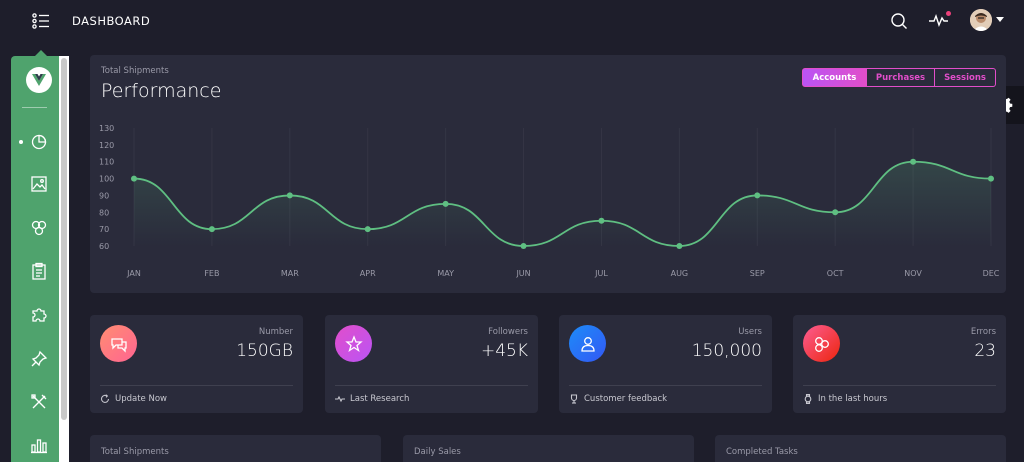  I want to click on user-icon, so click(587, 343).